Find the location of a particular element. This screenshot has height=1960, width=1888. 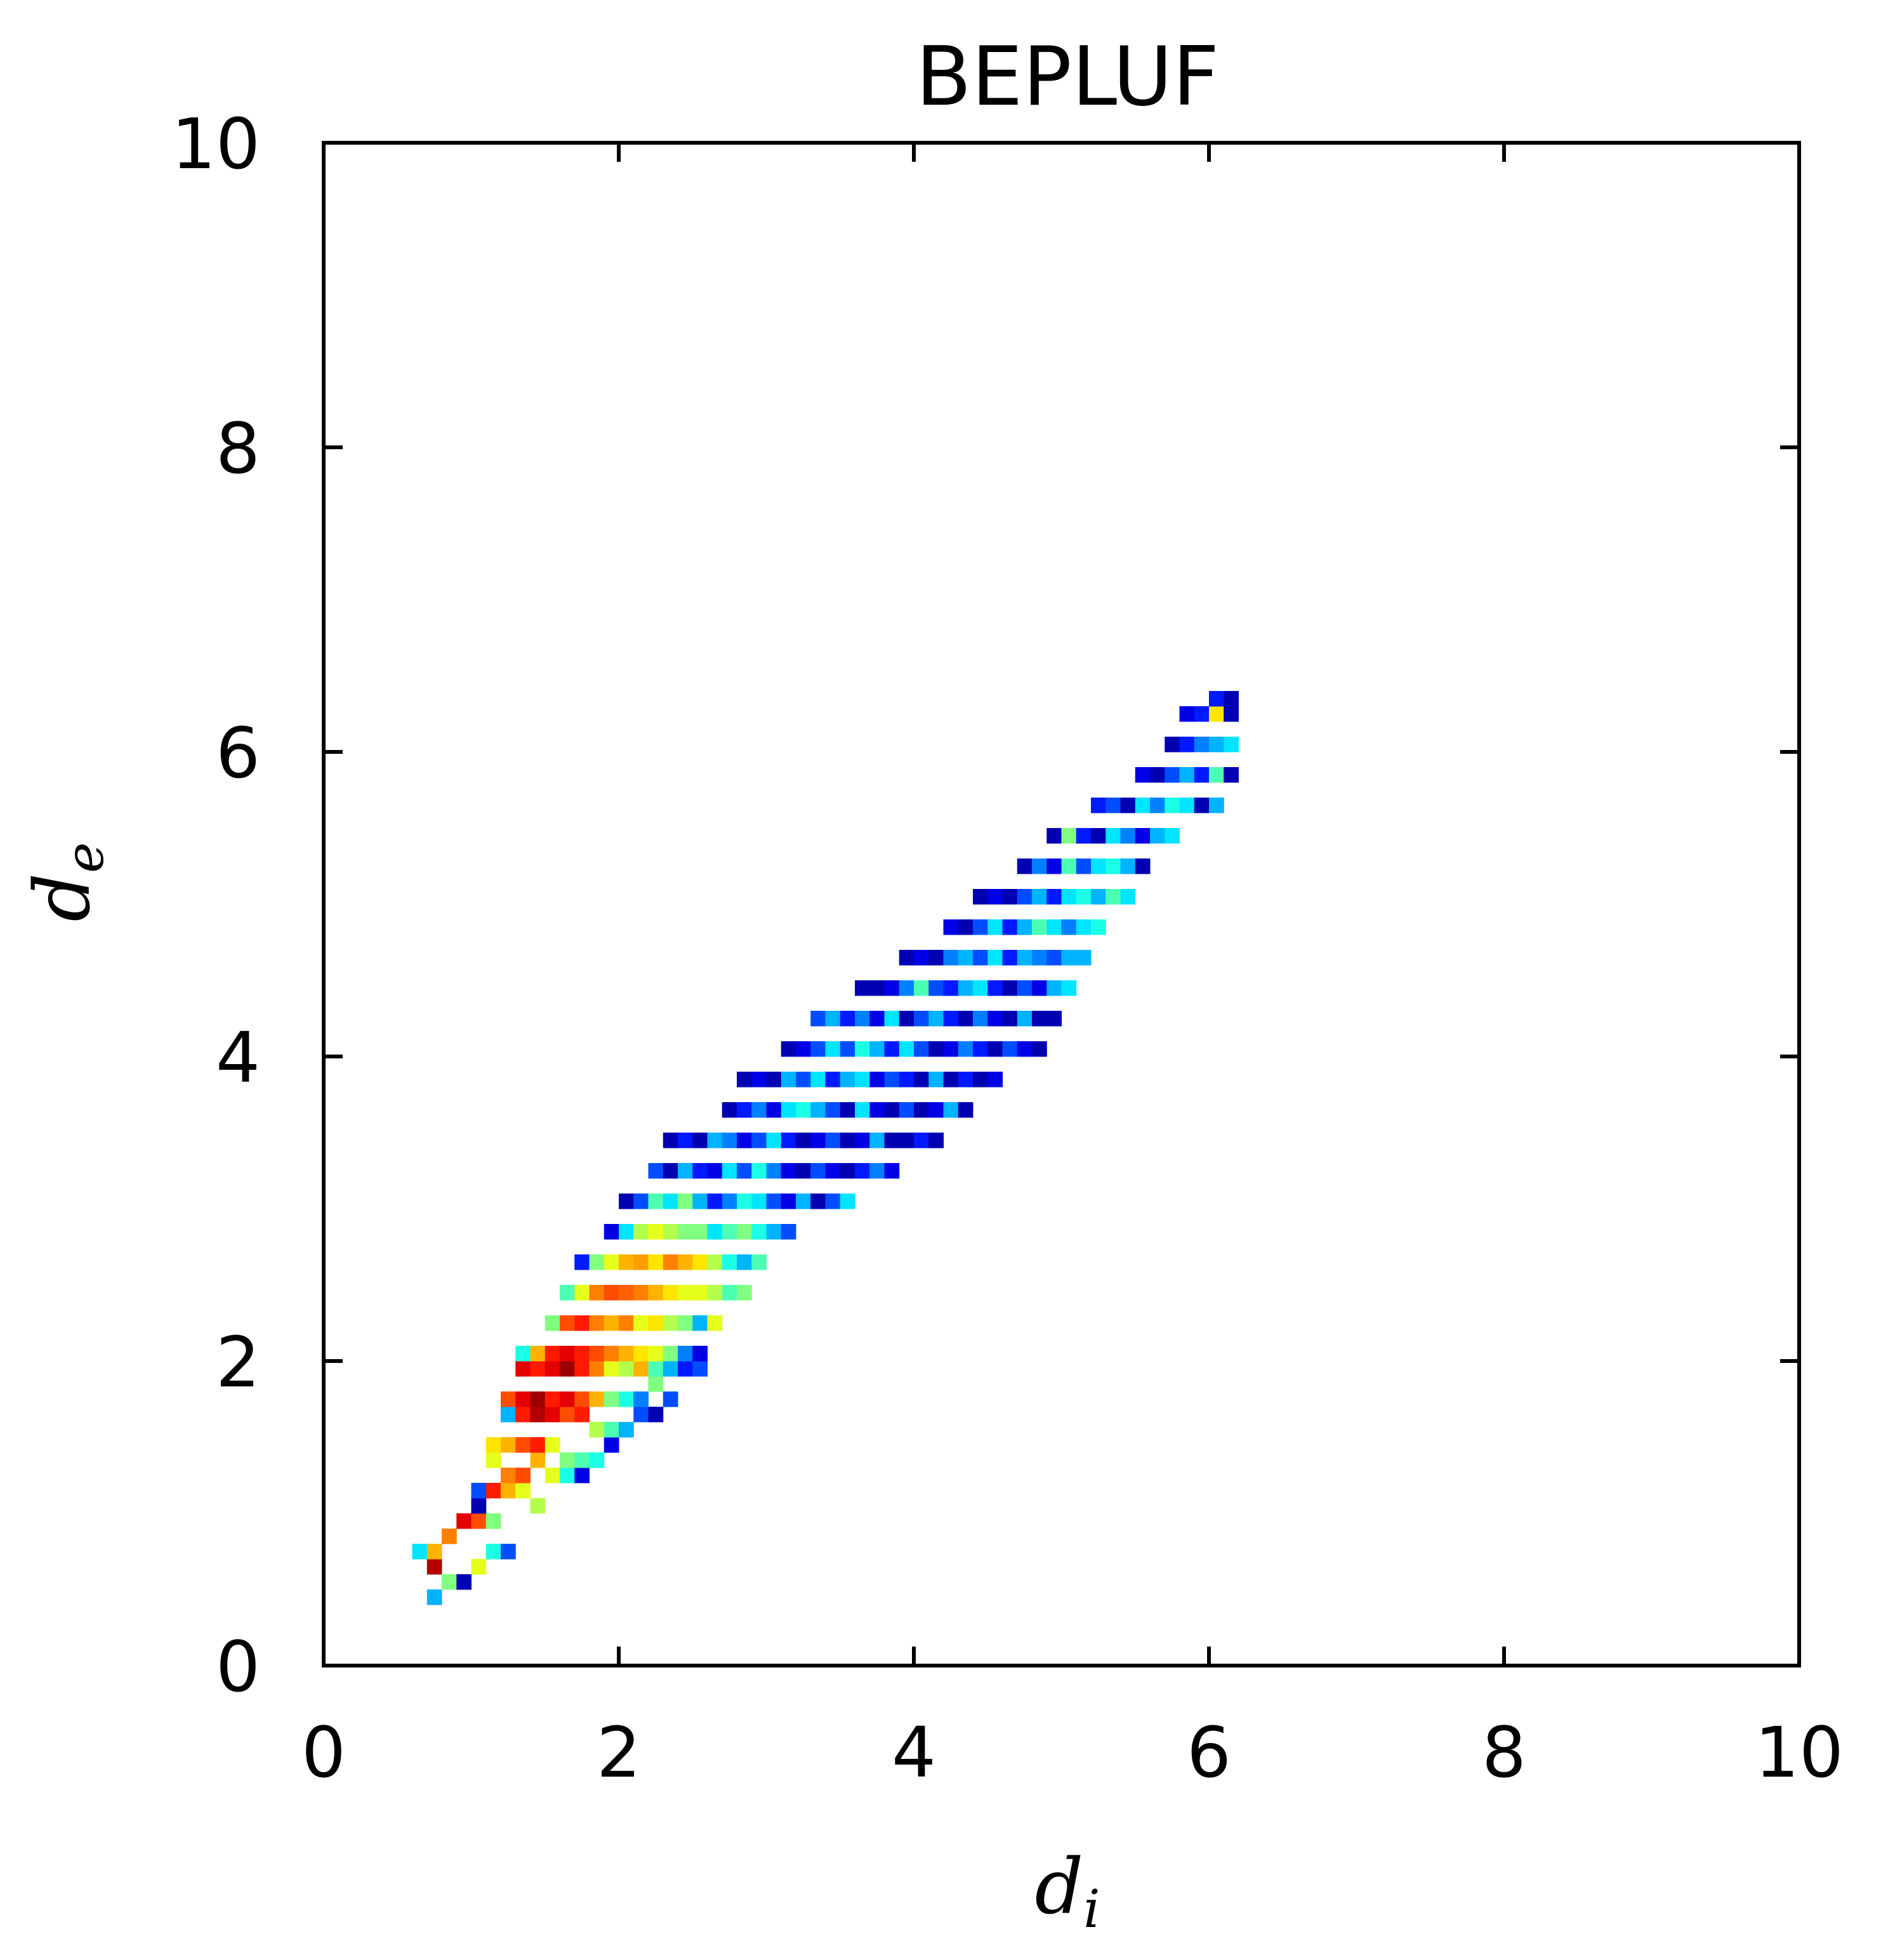

x-axis-label-sub: i is located at coordinates (1091, 1910).